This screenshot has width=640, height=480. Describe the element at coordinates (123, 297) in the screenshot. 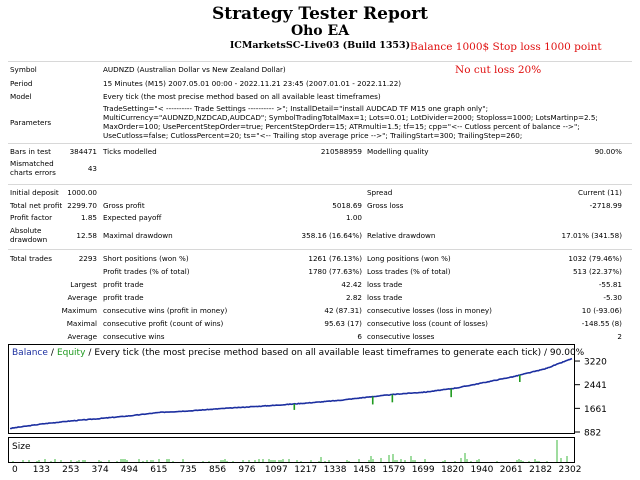

I see `ap-label: profit trade` at that location.